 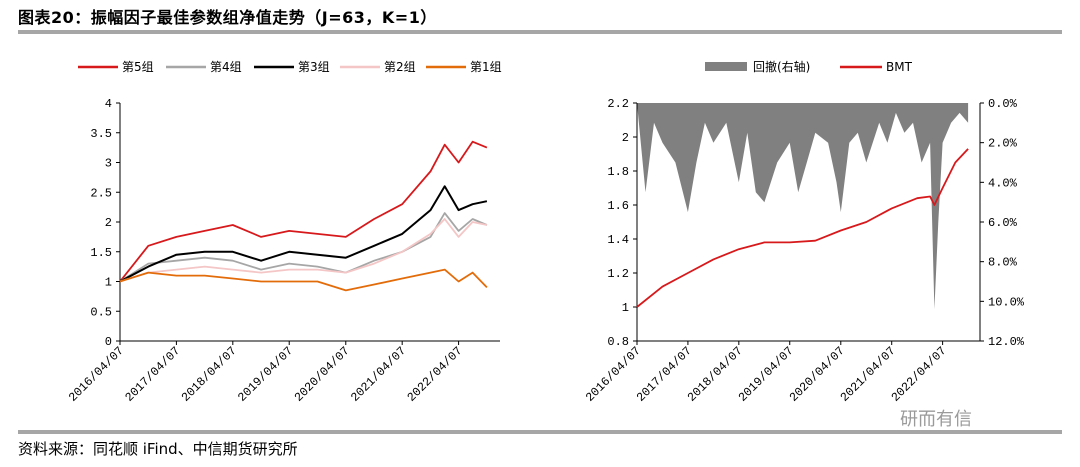 What do you see at coordinates (1006, 302) in the screenshot?
I see `y2-tick-label: 10.0%` at bounding box center [1006, 302].